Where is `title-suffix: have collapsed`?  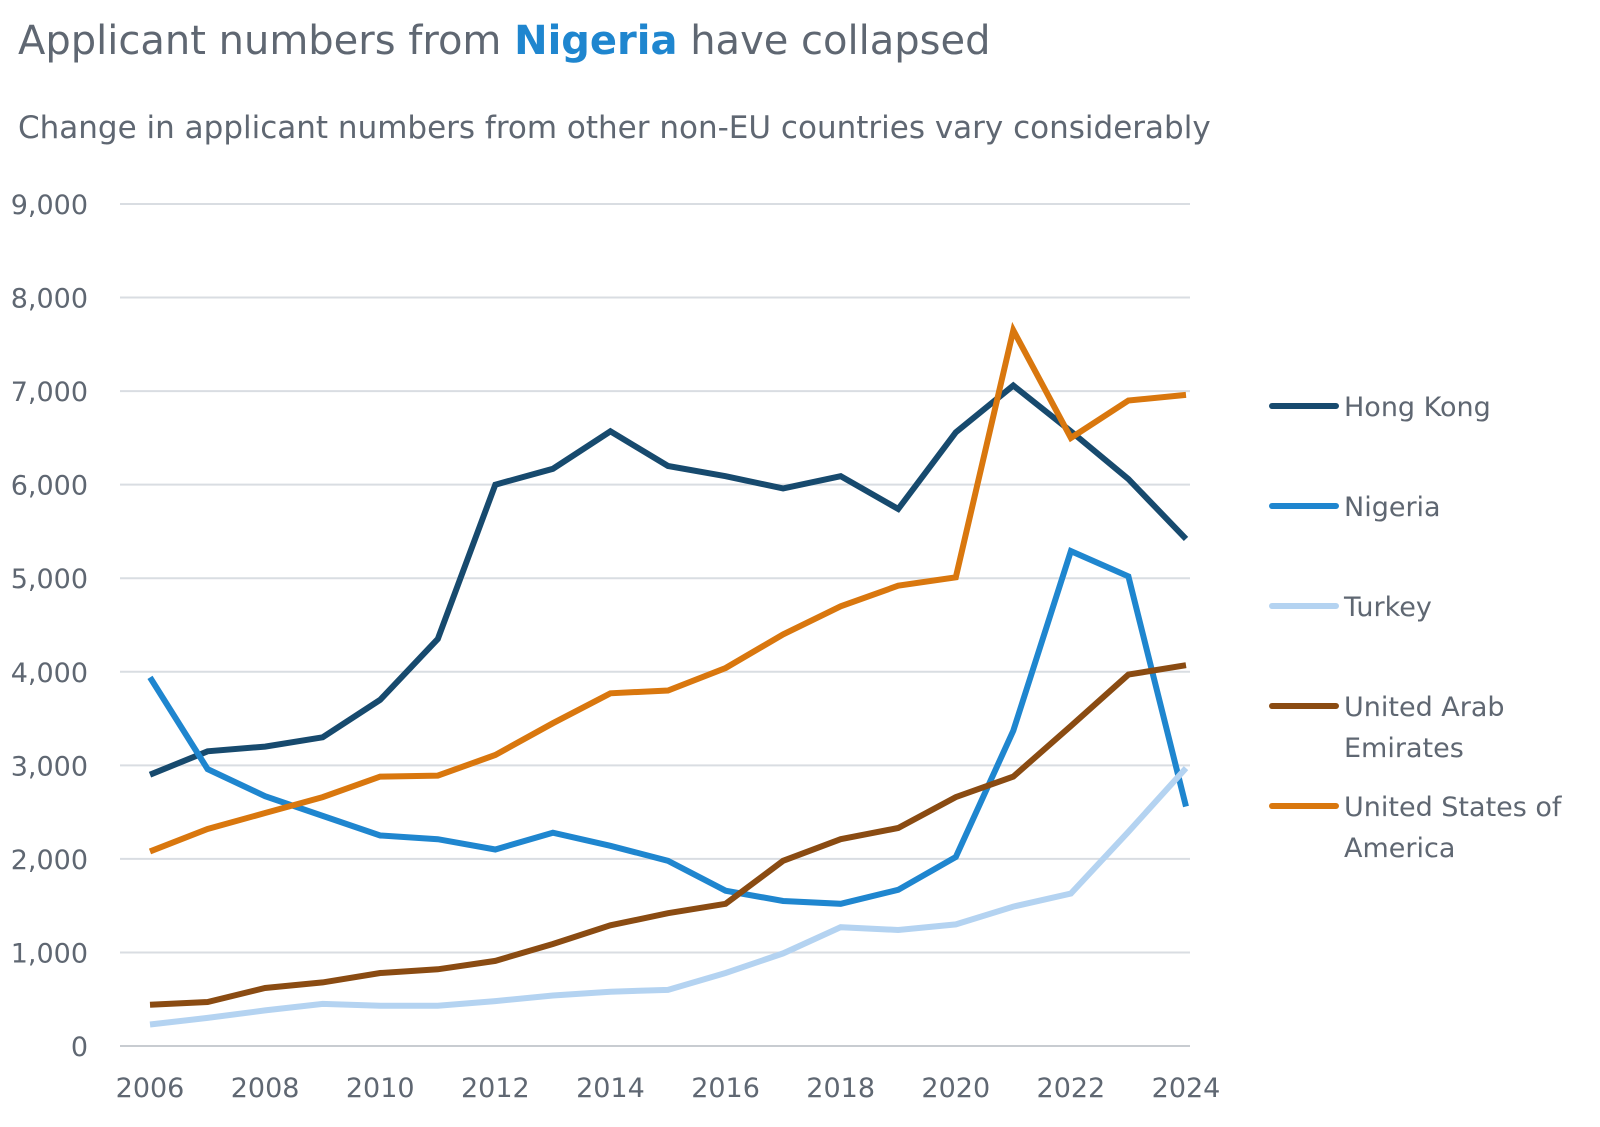 title-suffix: have collapsed is located at coordinates (834, 41).